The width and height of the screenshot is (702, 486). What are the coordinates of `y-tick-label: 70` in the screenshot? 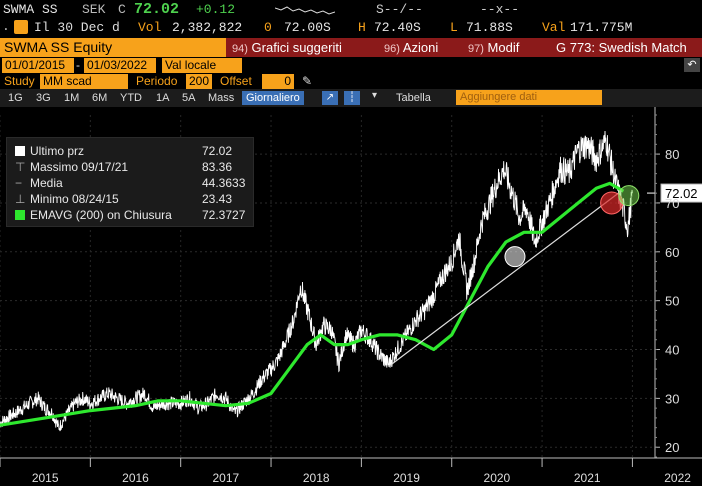 It's located at (672, 203).